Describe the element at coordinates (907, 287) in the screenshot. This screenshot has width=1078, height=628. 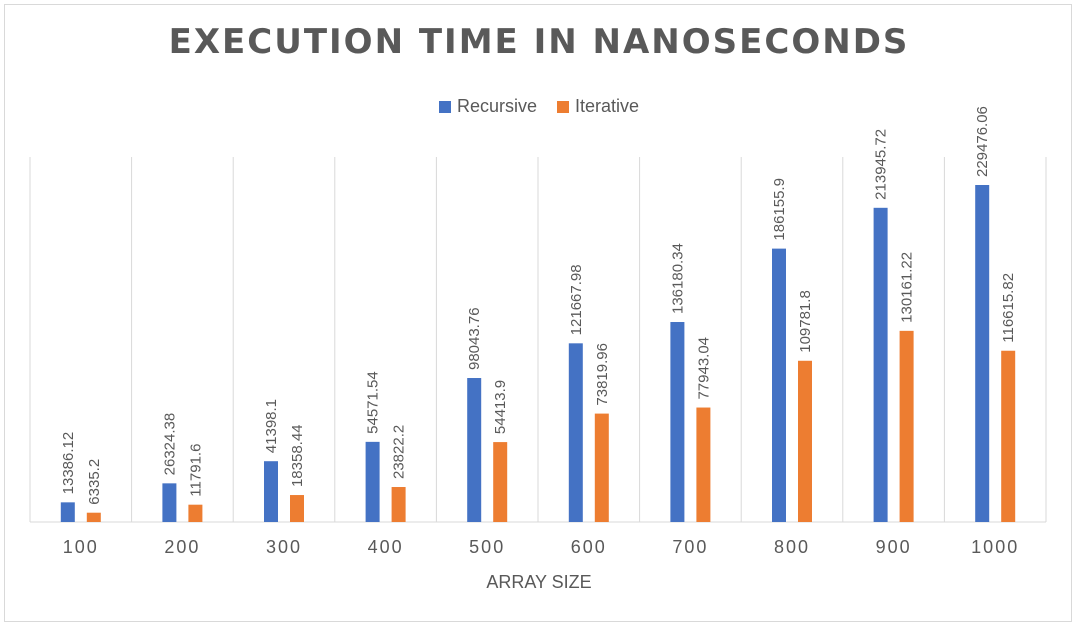
I see `data-label-iterative: 130161.22` at that location.